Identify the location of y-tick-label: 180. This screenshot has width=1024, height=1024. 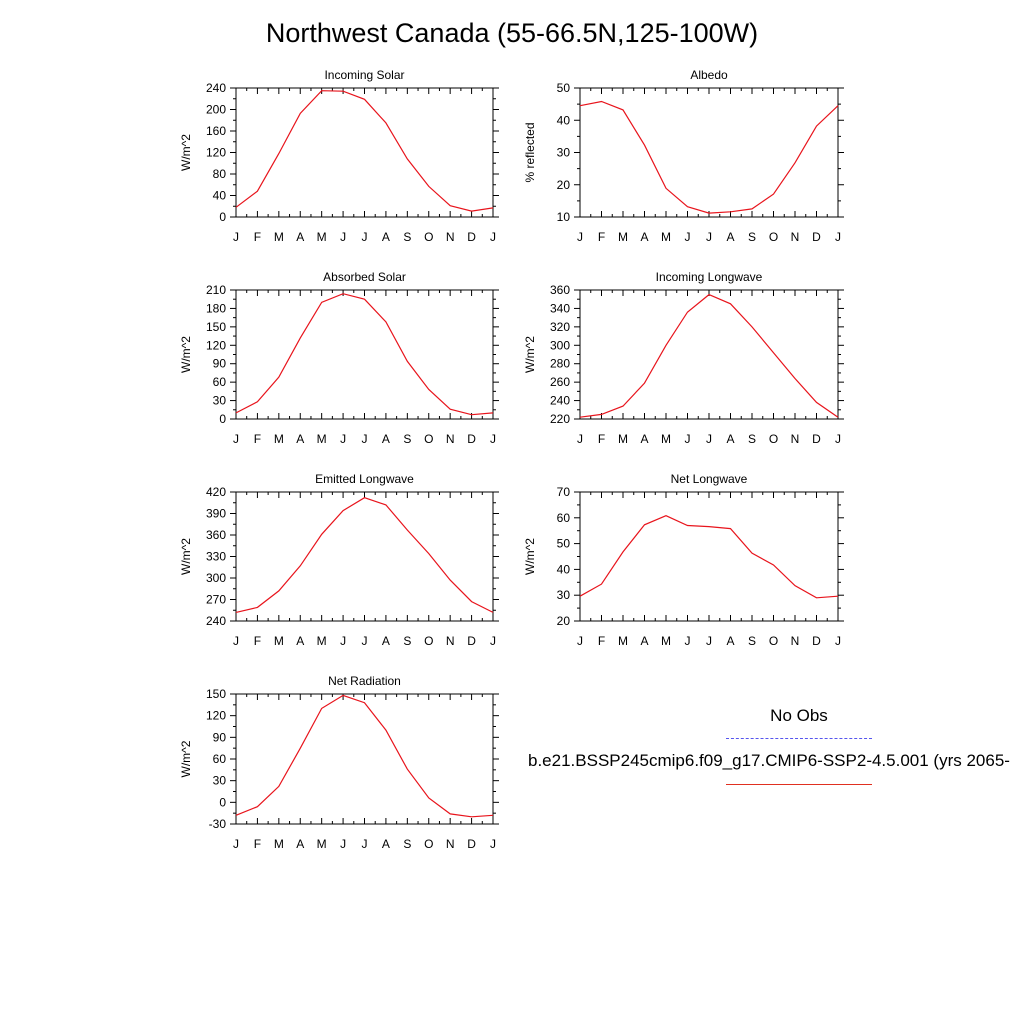
(216, 308).